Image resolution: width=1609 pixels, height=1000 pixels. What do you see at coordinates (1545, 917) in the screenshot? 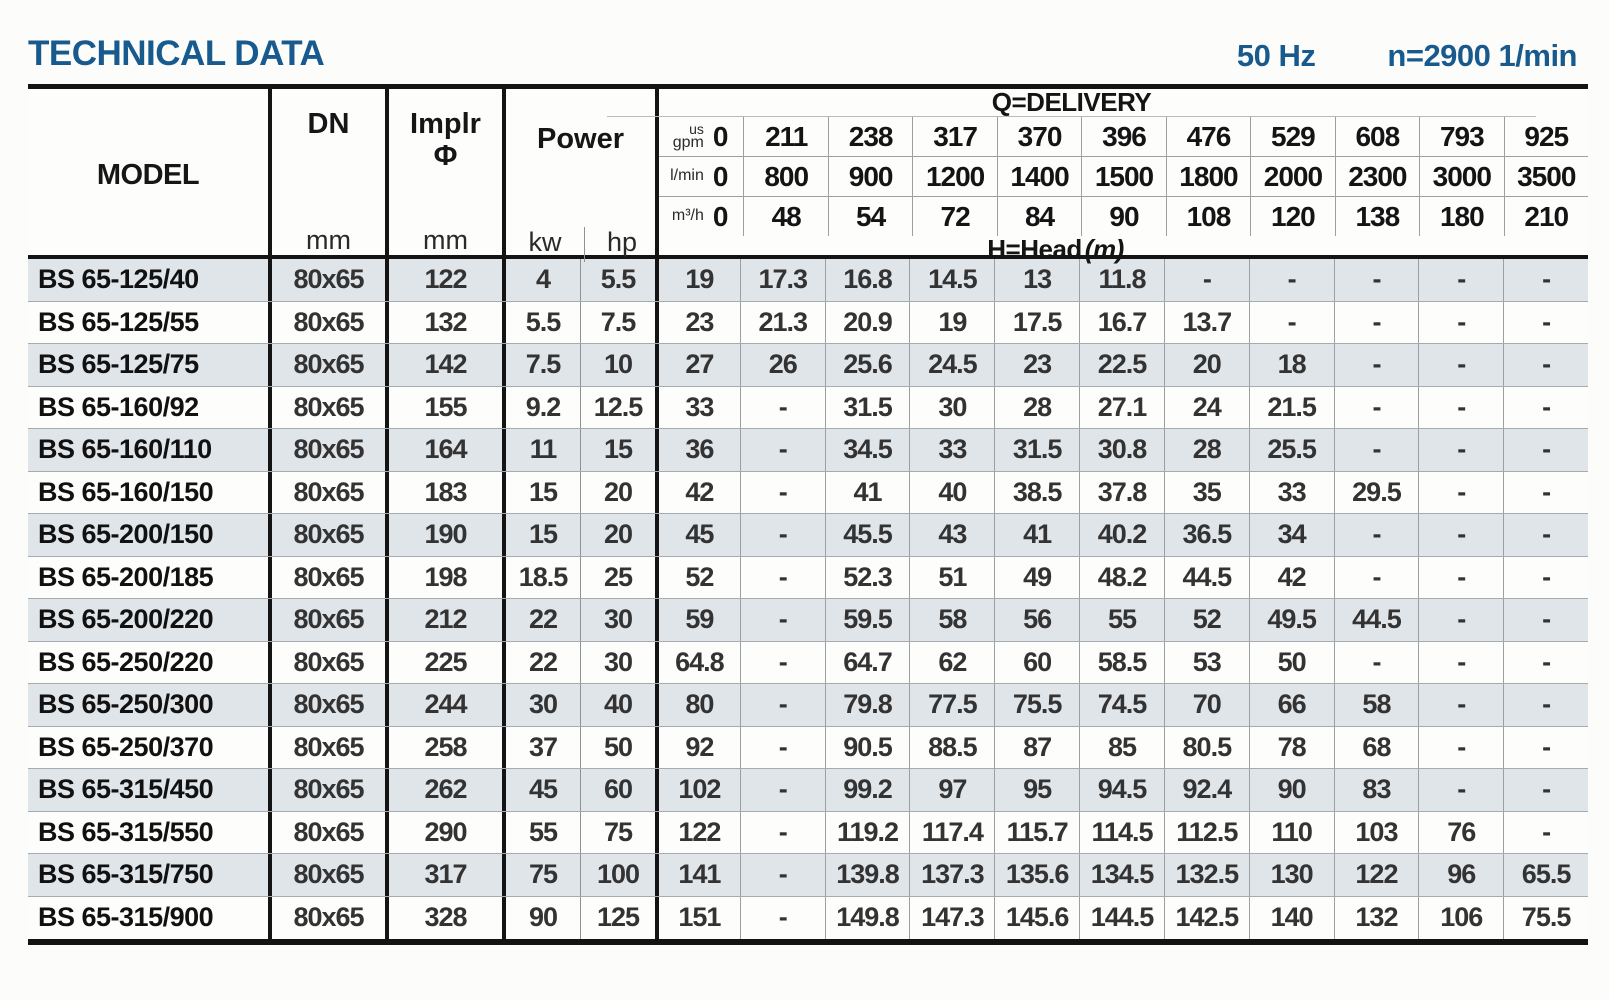
I see `head-value-cell: 75.5` at bounding box center [1545, 917].